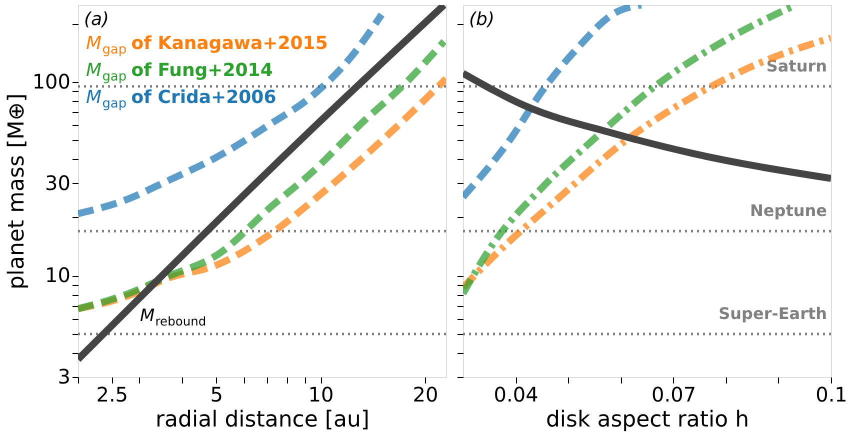  What do you see at coordinates (648, 420) in the screenshot?
I see `x-axis-title: disk aspect ratio h` at bounding box center [648, 420].